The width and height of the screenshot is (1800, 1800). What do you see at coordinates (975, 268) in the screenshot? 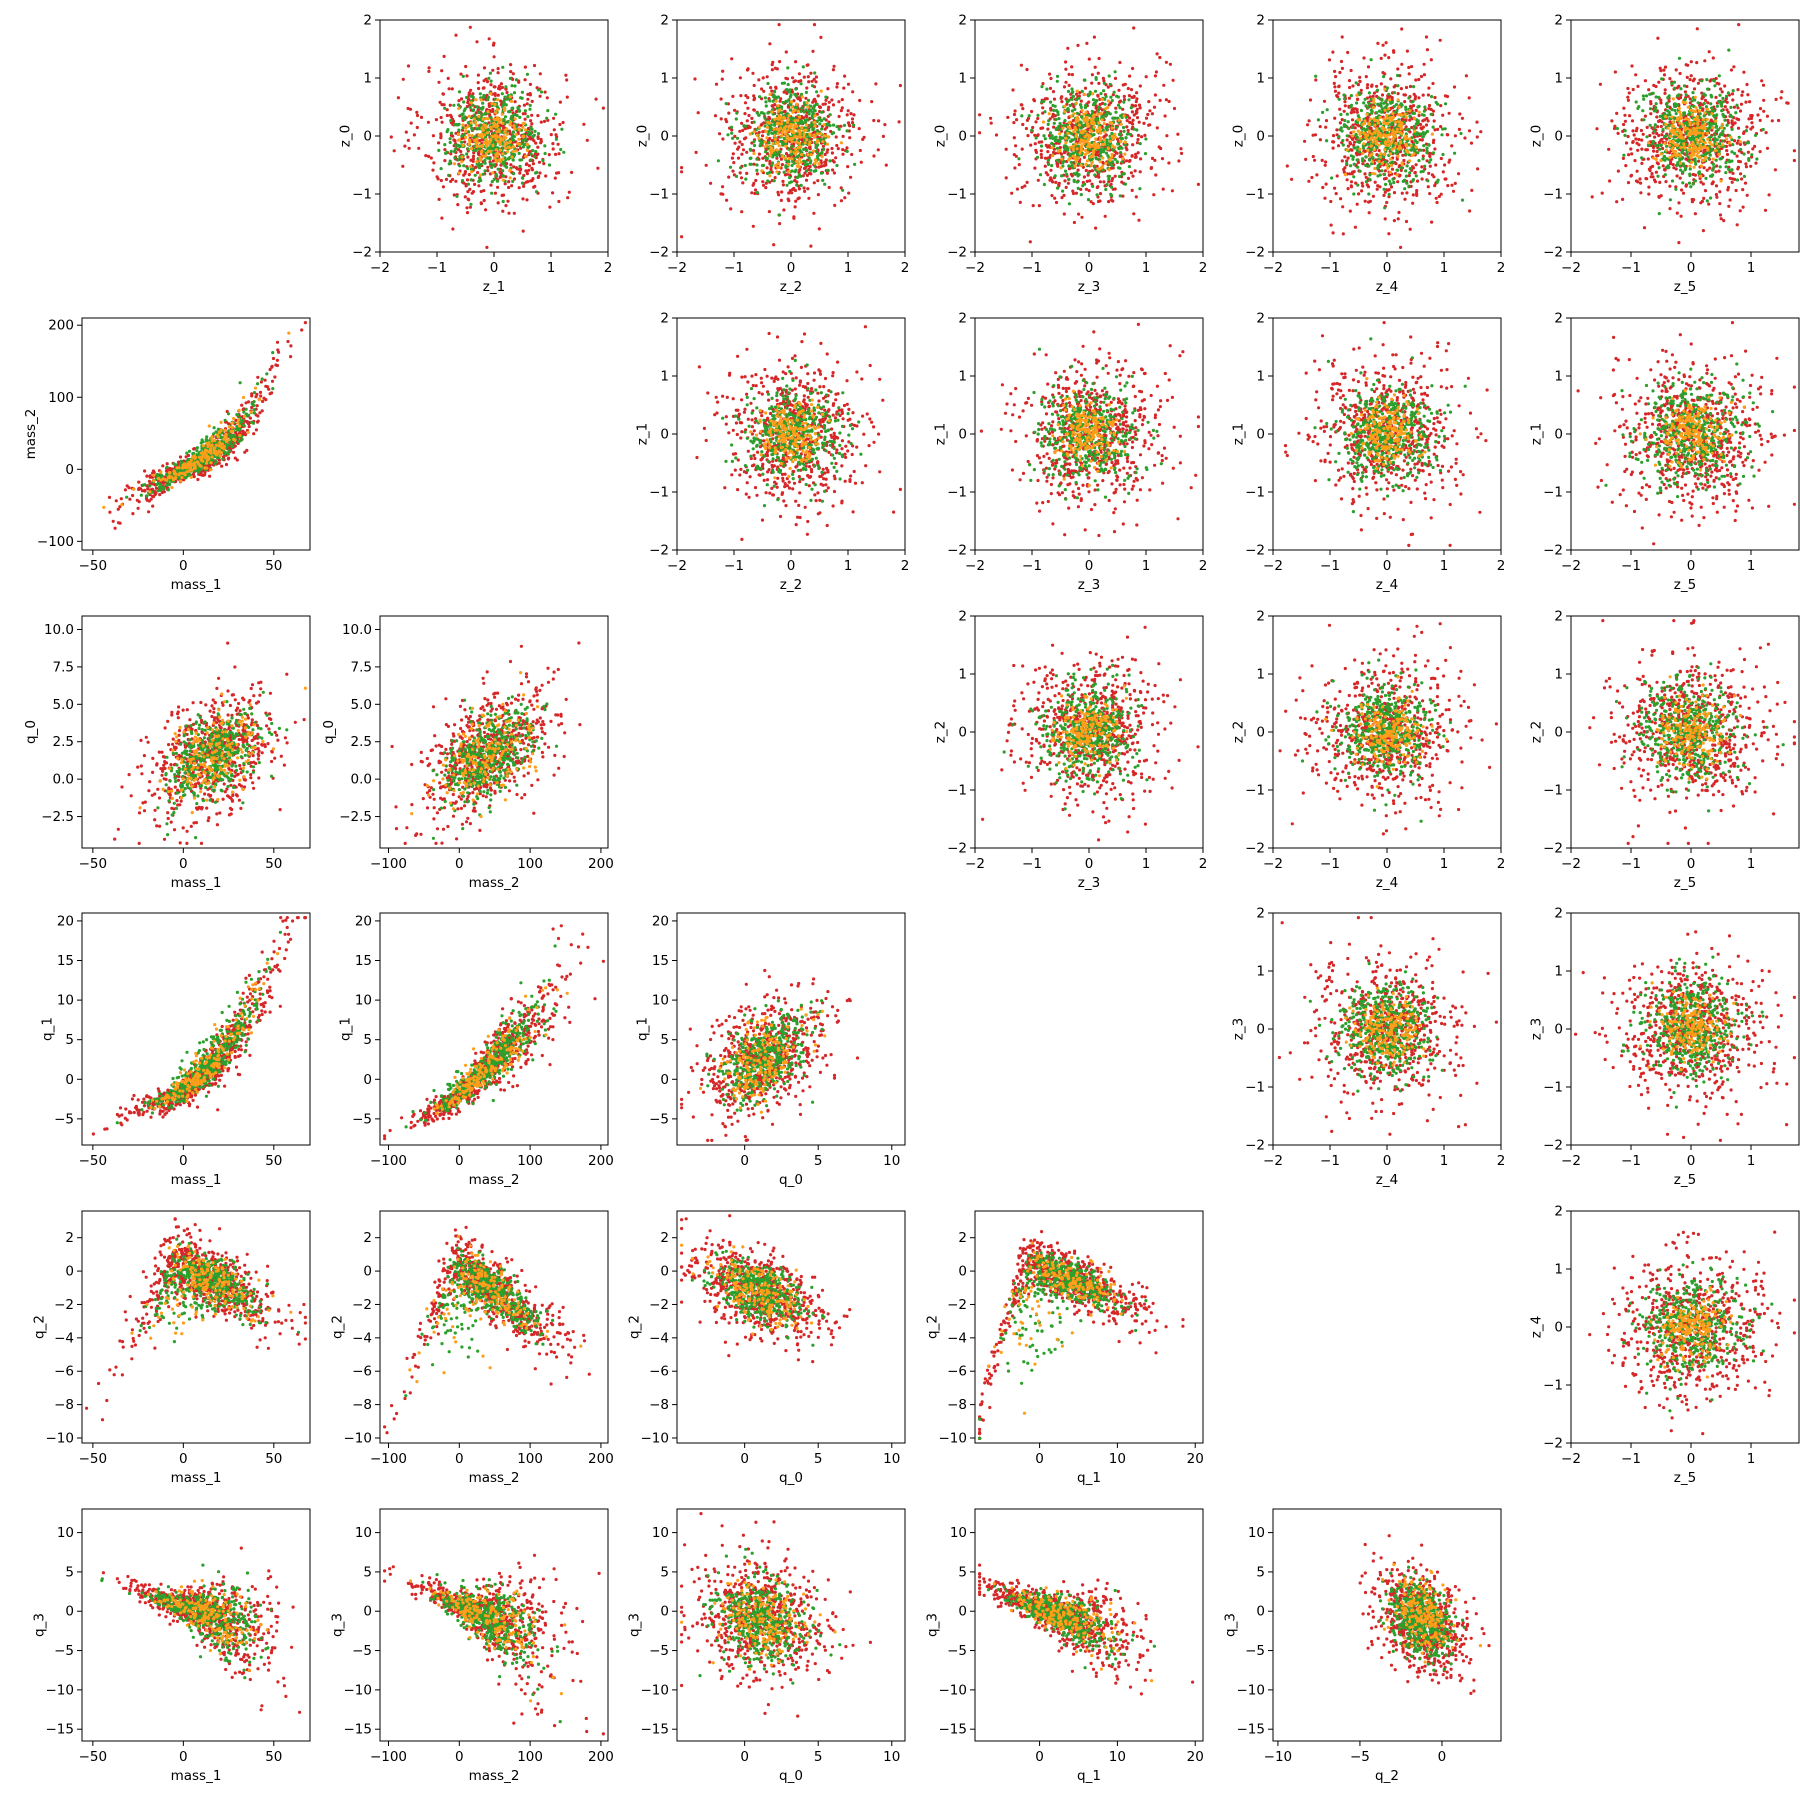
I see `x-tick-label: −2` at bounding box center [975, 268].